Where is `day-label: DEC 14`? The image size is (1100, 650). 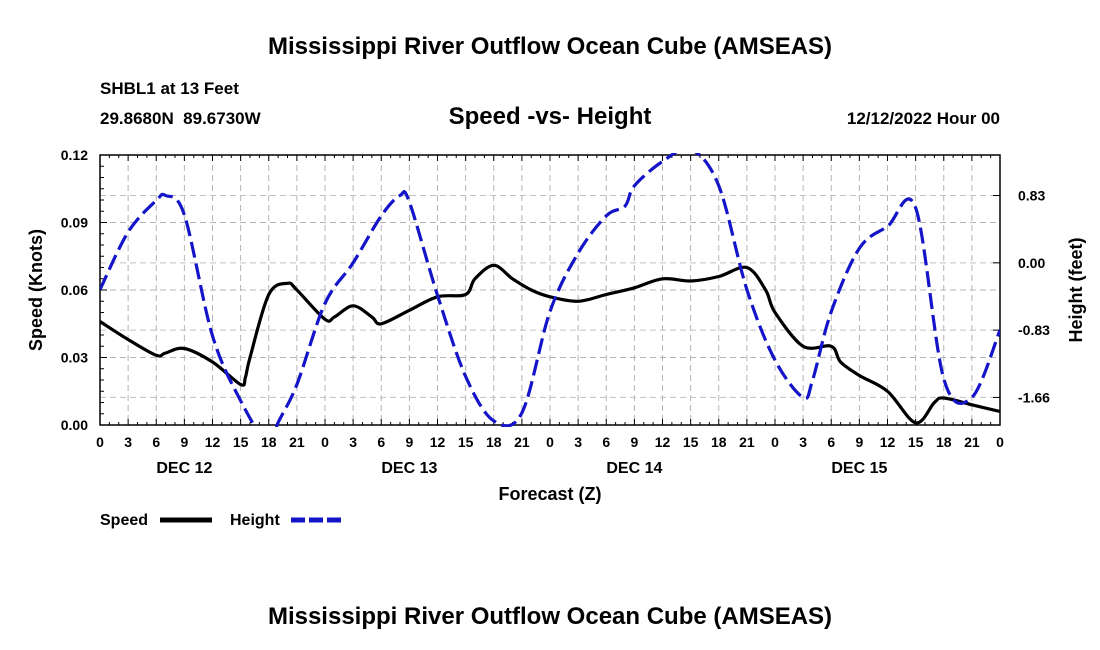
day-label: DEC 14 is located at coordinates (634, 468).